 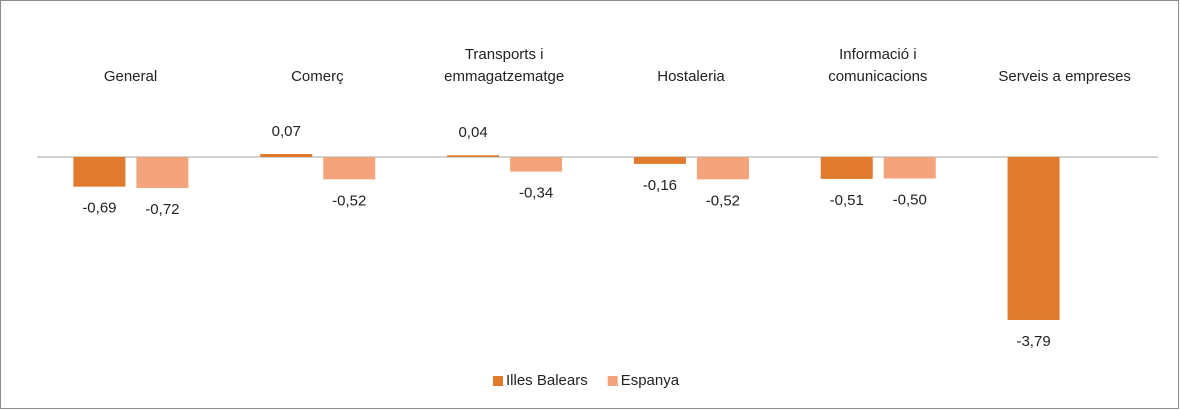 I want to click on data-label: -0,34, so click(x=536, y=193).